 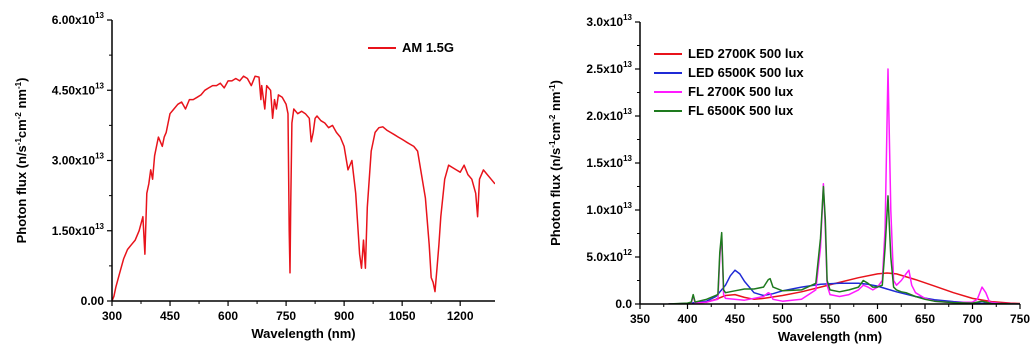 I want to click on x-tick-label: 400, so click(x=687, y=319).